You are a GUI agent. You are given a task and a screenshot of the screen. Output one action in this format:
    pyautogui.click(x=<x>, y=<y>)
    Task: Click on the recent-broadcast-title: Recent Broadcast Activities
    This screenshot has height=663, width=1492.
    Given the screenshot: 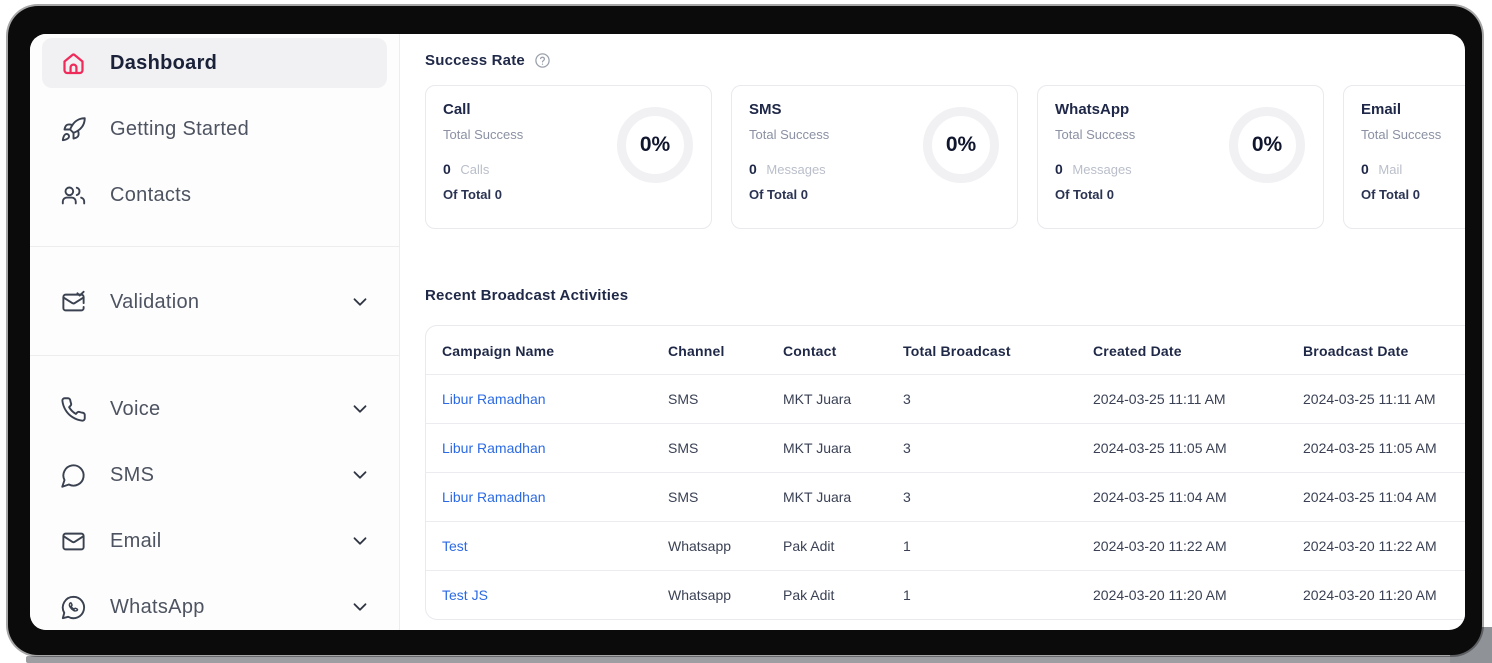 What is the action you would take?
    pyautogui.click(x=527, y=295)
    